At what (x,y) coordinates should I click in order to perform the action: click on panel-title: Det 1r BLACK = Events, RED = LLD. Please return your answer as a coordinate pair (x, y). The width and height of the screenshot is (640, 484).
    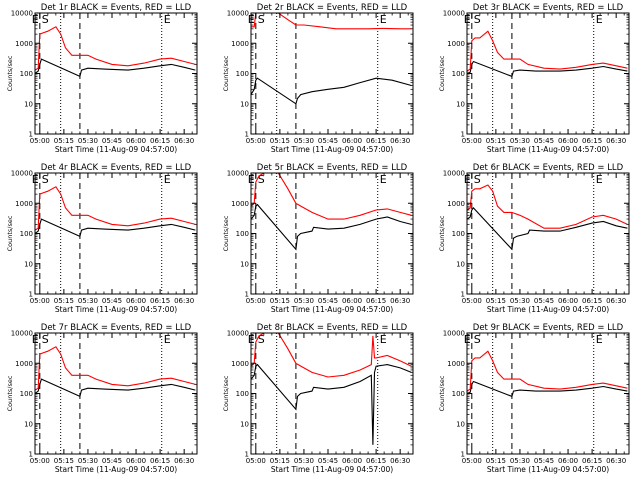
    Looking at the image, I should click on (116, 8).